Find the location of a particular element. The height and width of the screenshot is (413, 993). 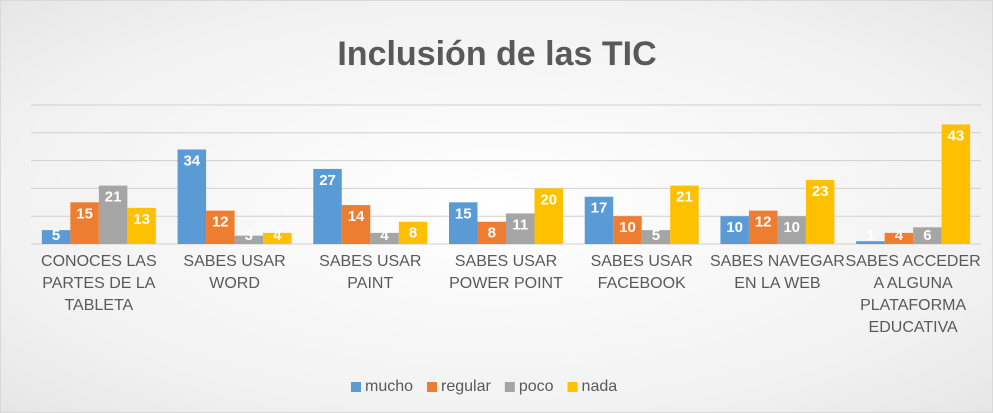

data-label: 43 is located at coordinates (956, 135).